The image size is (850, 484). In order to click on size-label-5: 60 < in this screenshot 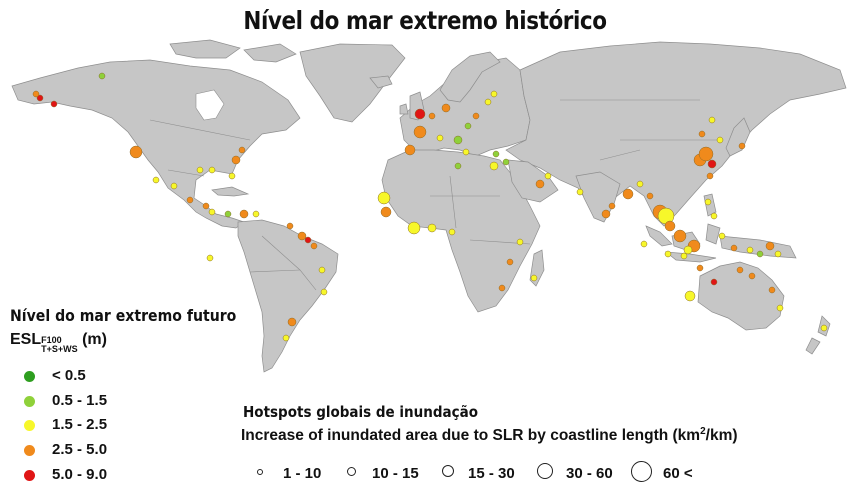, I will do `click(678, 473)`.